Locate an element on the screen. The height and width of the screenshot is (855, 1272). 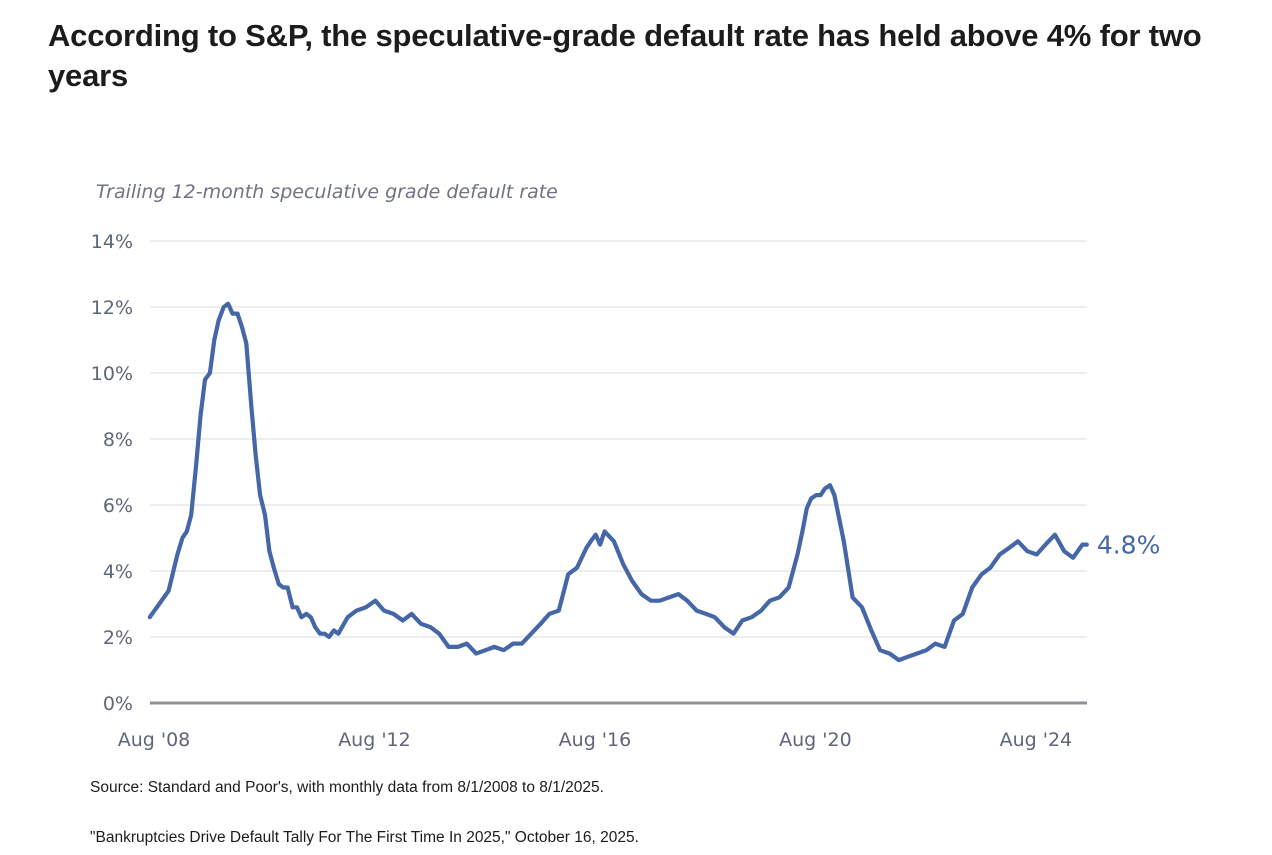
y-tick-label: 12% is located at coordinates (112, 308).